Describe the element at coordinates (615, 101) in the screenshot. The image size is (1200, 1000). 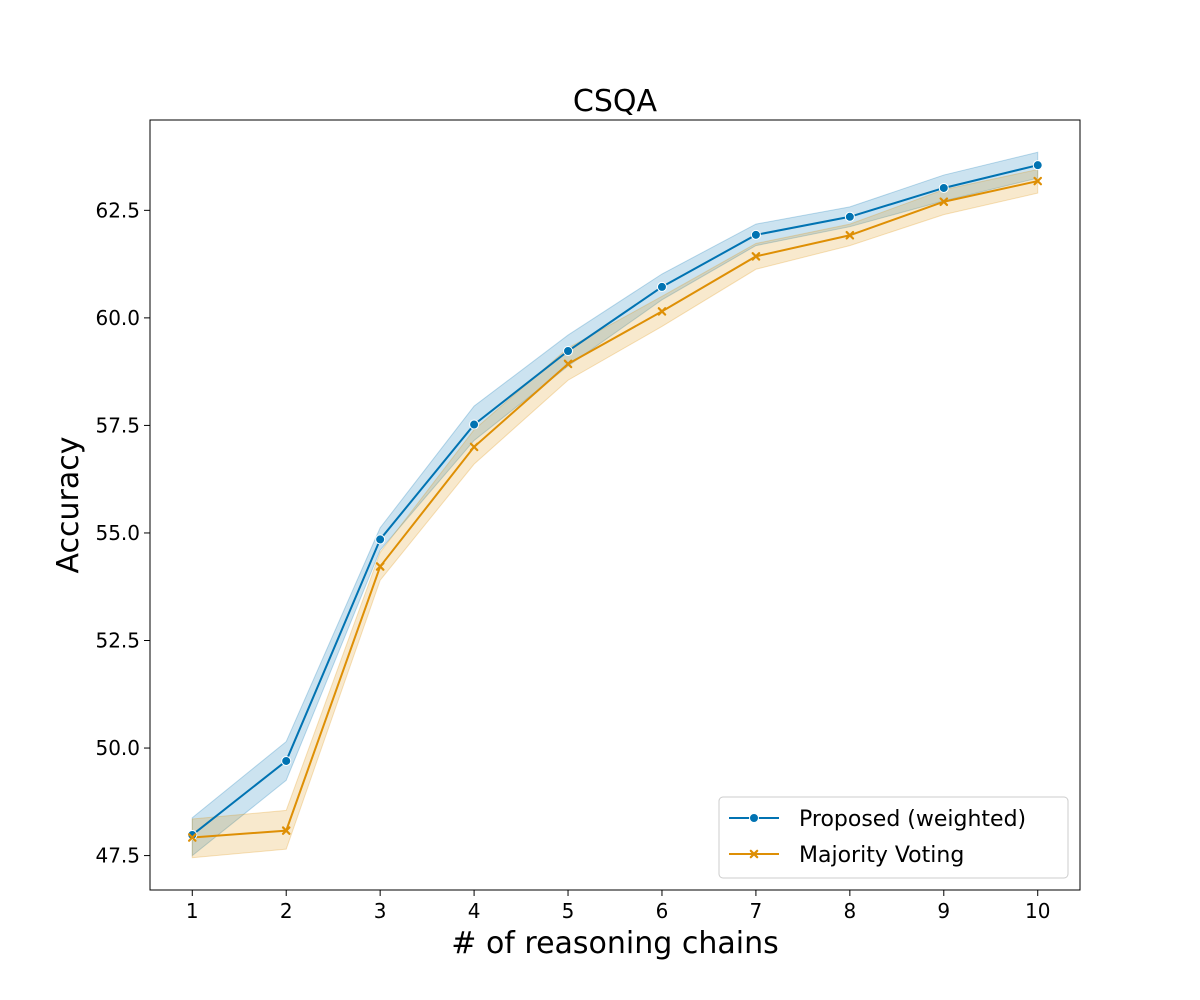
I see `chart-title: CSQA` at that location.